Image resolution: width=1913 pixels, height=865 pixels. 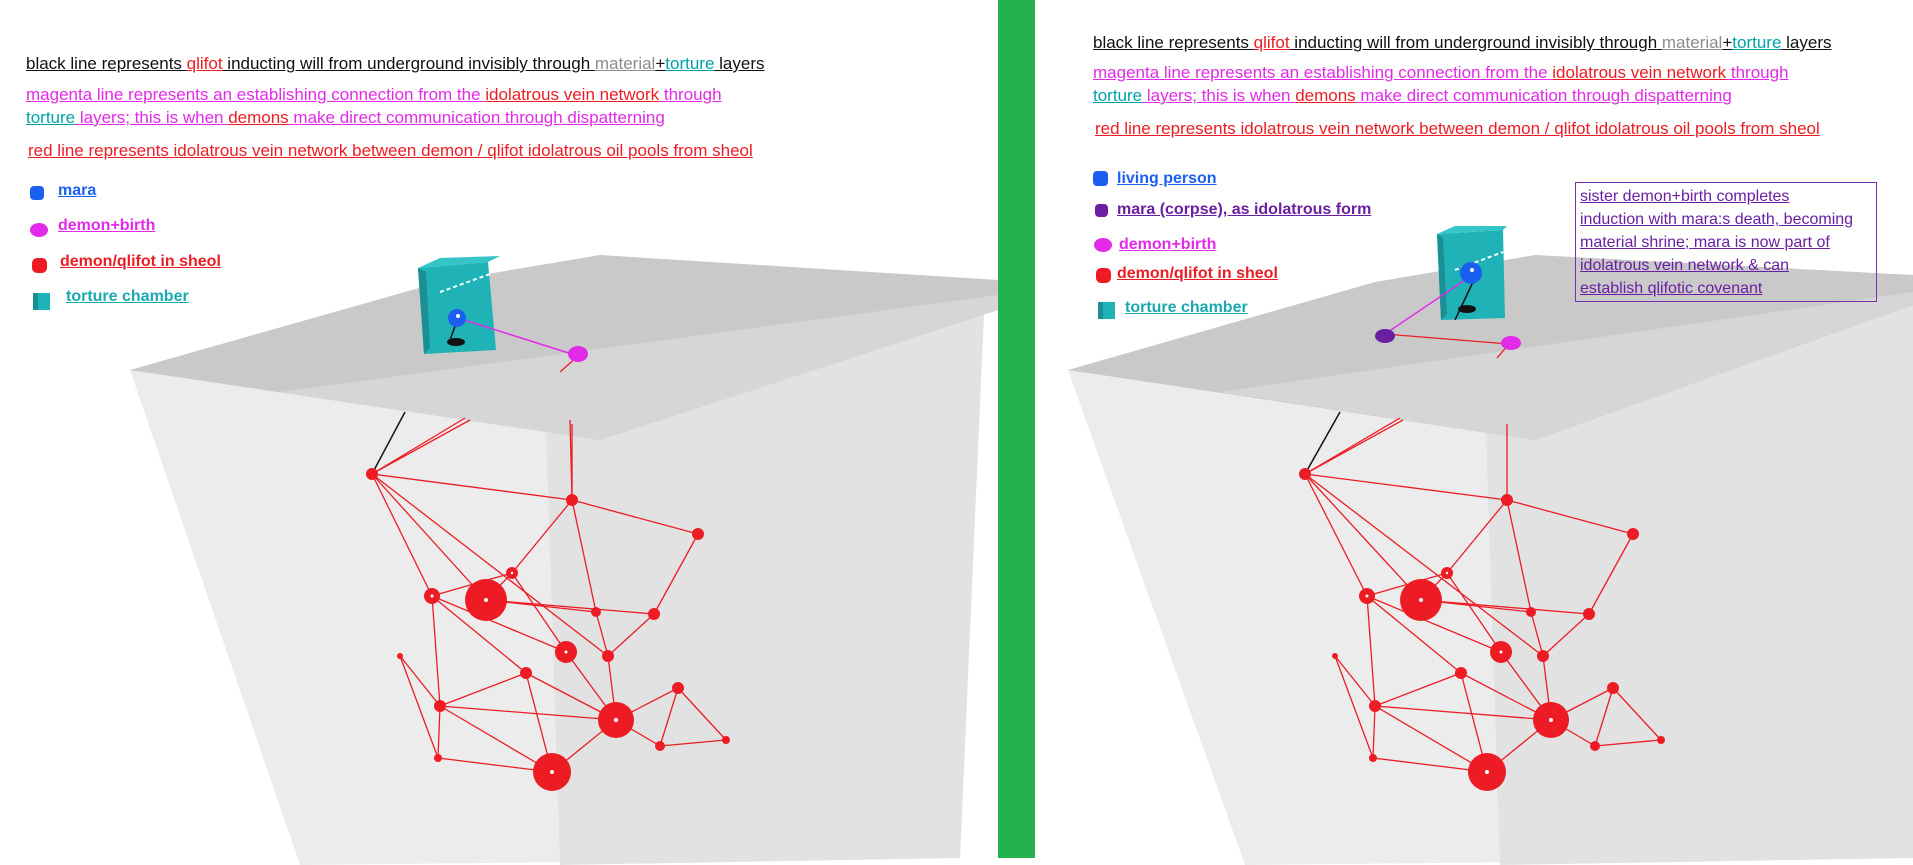 What do you see at coordinates (1684, 265) in the screenshot?
I see `callout-line: idolatrous vein network & can` at bounding box center [1684, 265].